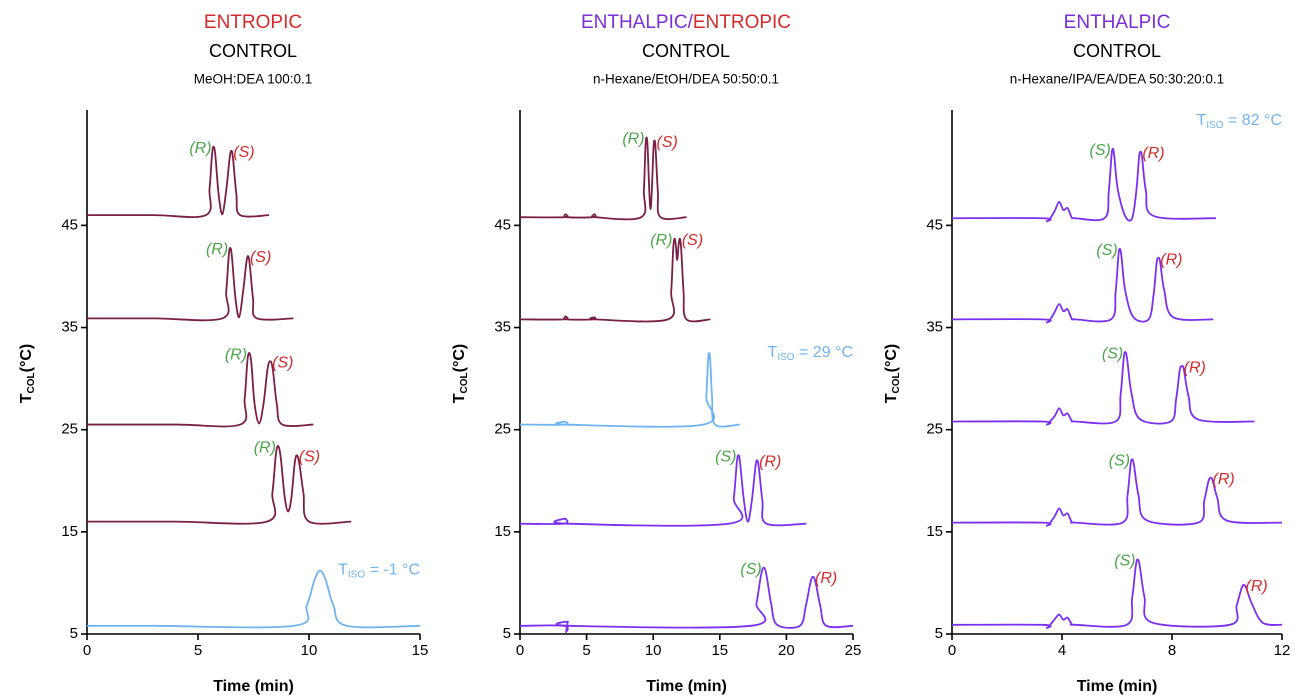 This screenshot has height=698, width=1295. Describe the element at coordinates (952, 650) in the screenshot. I see `x-tick-label: 0` at that location.